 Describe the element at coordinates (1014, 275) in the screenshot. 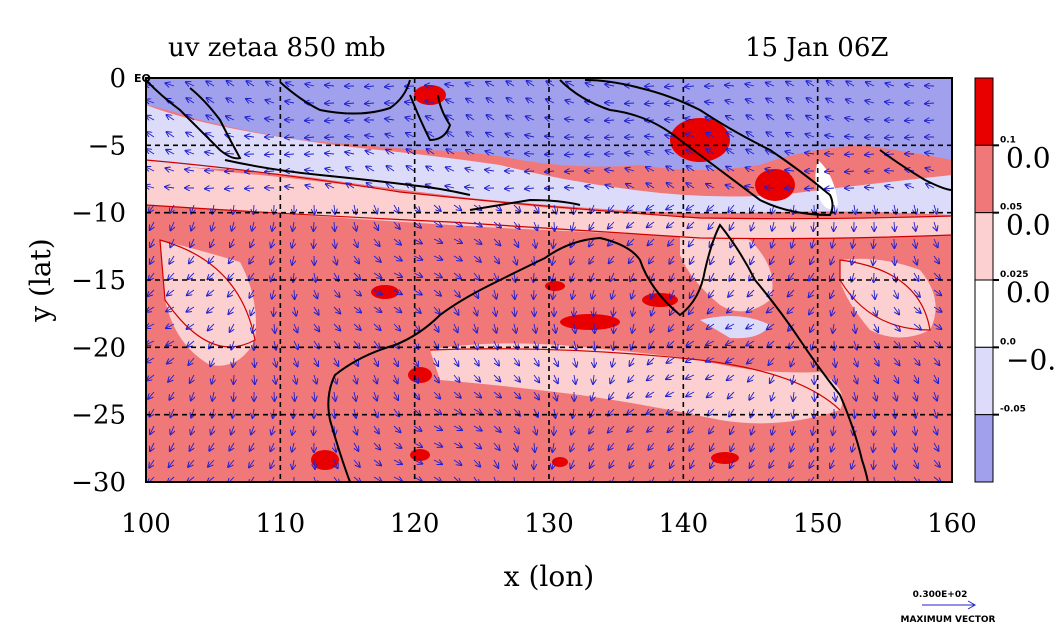

I see `colorbar-level-label: 0.025` at that location.